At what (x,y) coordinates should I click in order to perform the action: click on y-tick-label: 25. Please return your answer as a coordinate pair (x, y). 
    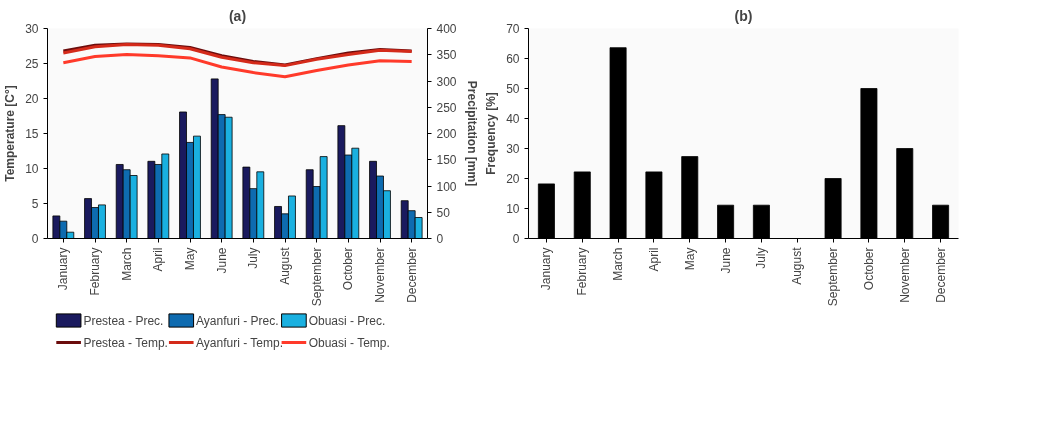
    Looking at the image, I should click on (32, 64).